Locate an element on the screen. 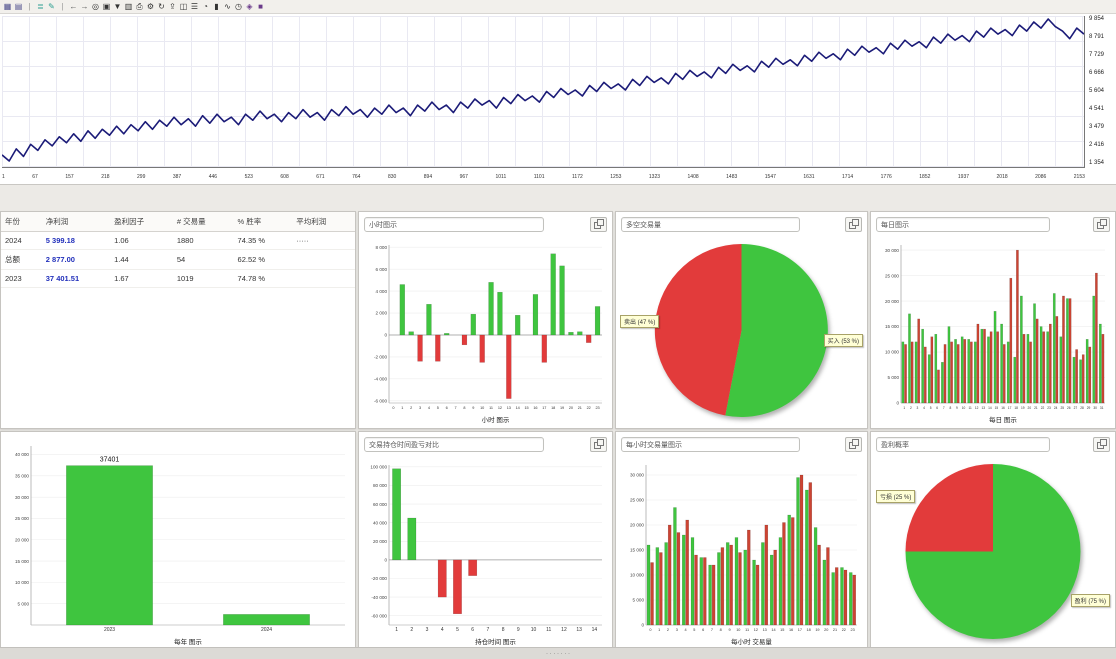 The height and width of the screenshot is (659, 1116). info-icon: ■ is located at coordinates (260, 6).